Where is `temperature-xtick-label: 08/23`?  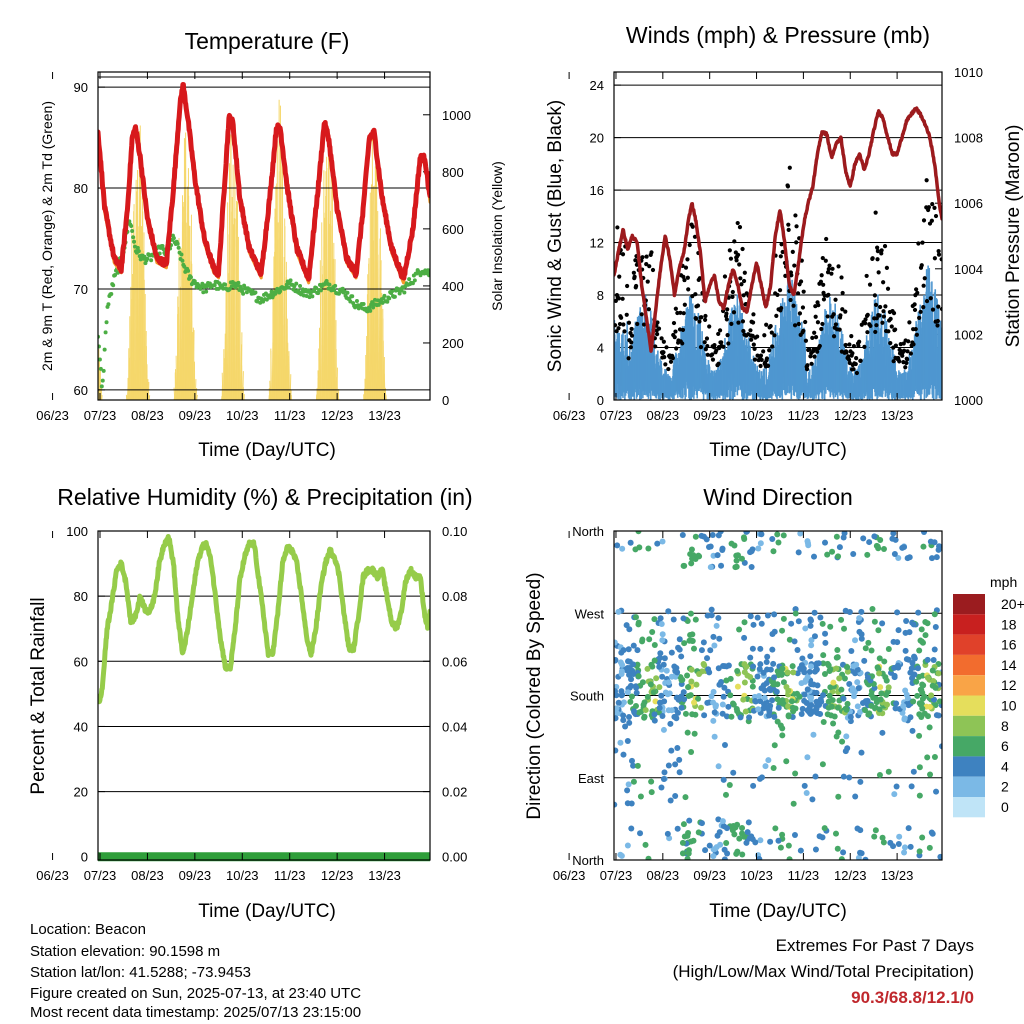
temperature-xtick-label: 08/23 is located at coordinates (147, 415).